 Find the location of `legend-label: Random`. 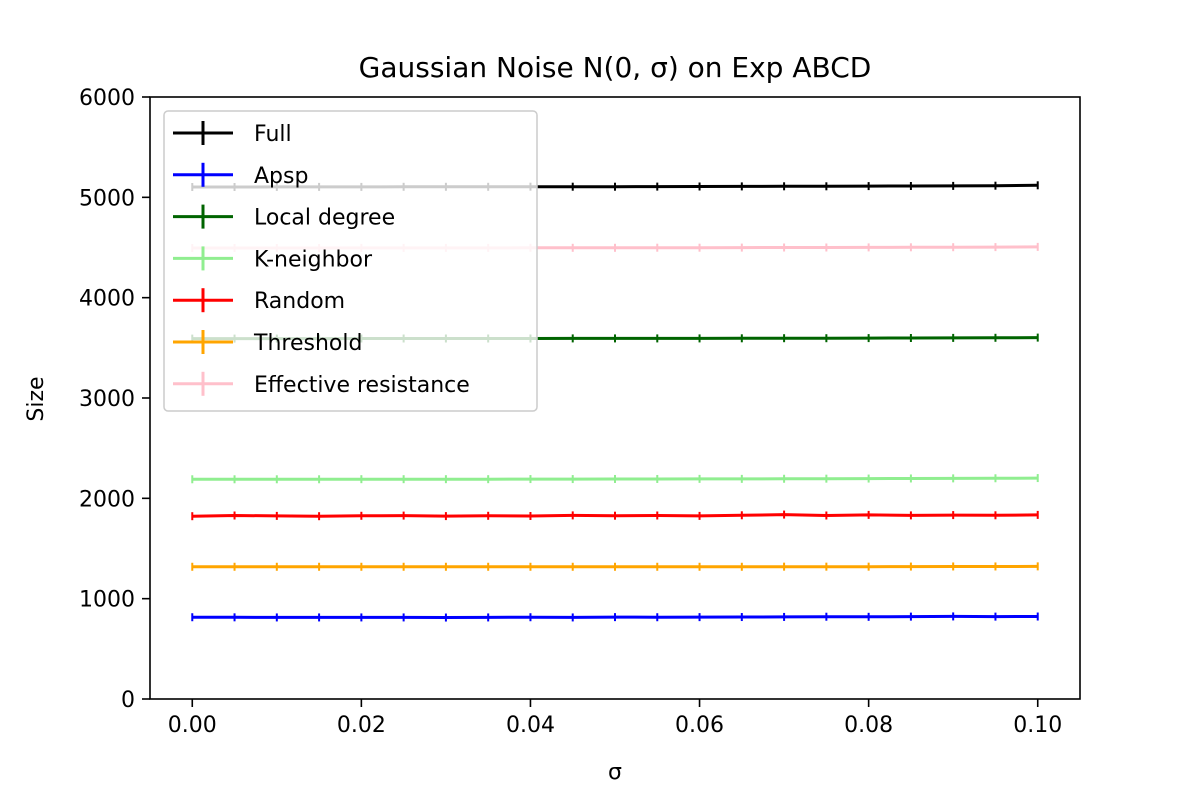

legend-label: Random is located at coordinates (299, 301).